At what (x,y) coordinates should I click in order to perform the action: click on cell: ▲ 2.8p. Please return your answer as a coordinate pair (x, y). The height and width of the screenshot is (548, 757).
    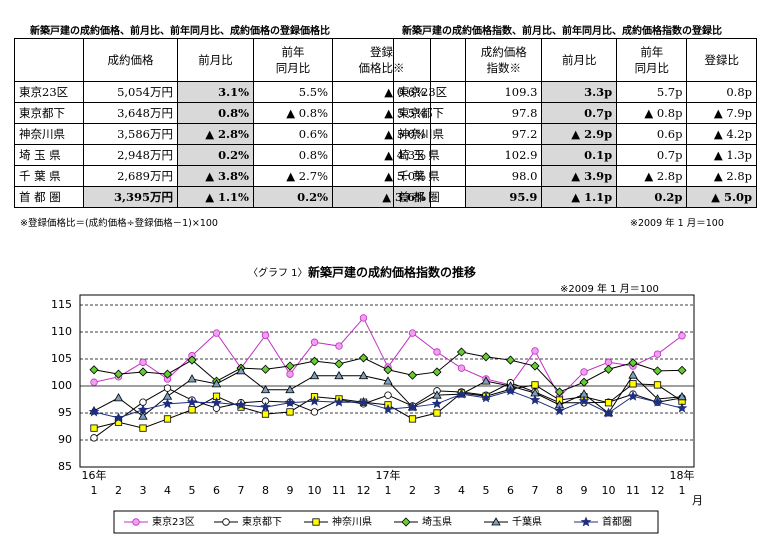
    Looking at the image, I should click on (652, 176).